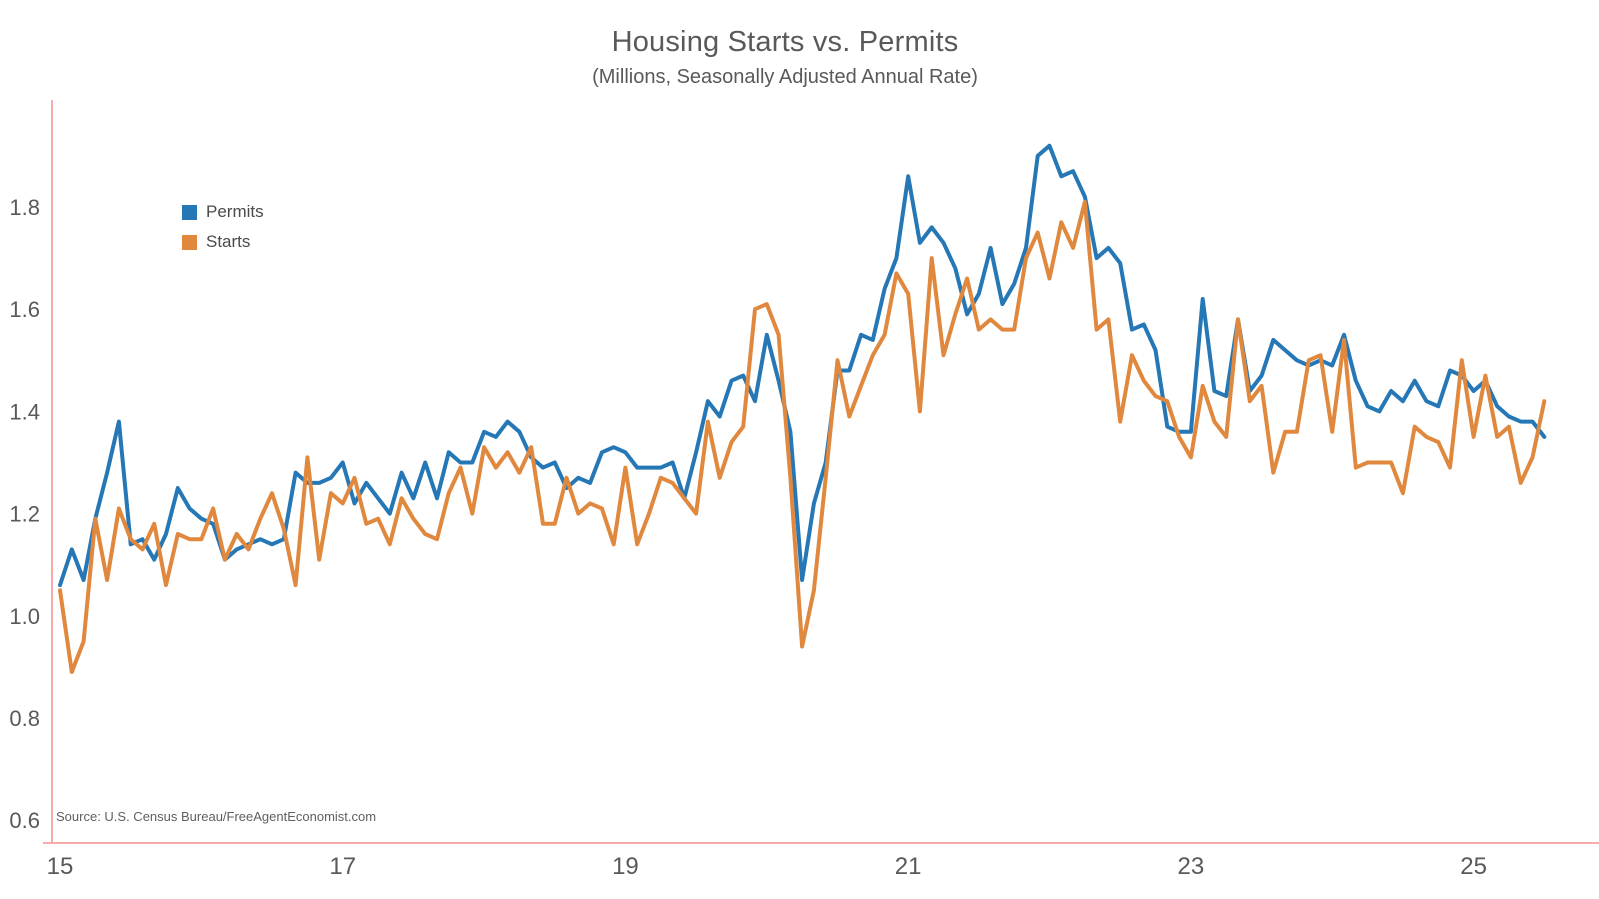 This screenshot has height=899, width=1599. I want to click on permits-swatch-icon, so click(189, 212).